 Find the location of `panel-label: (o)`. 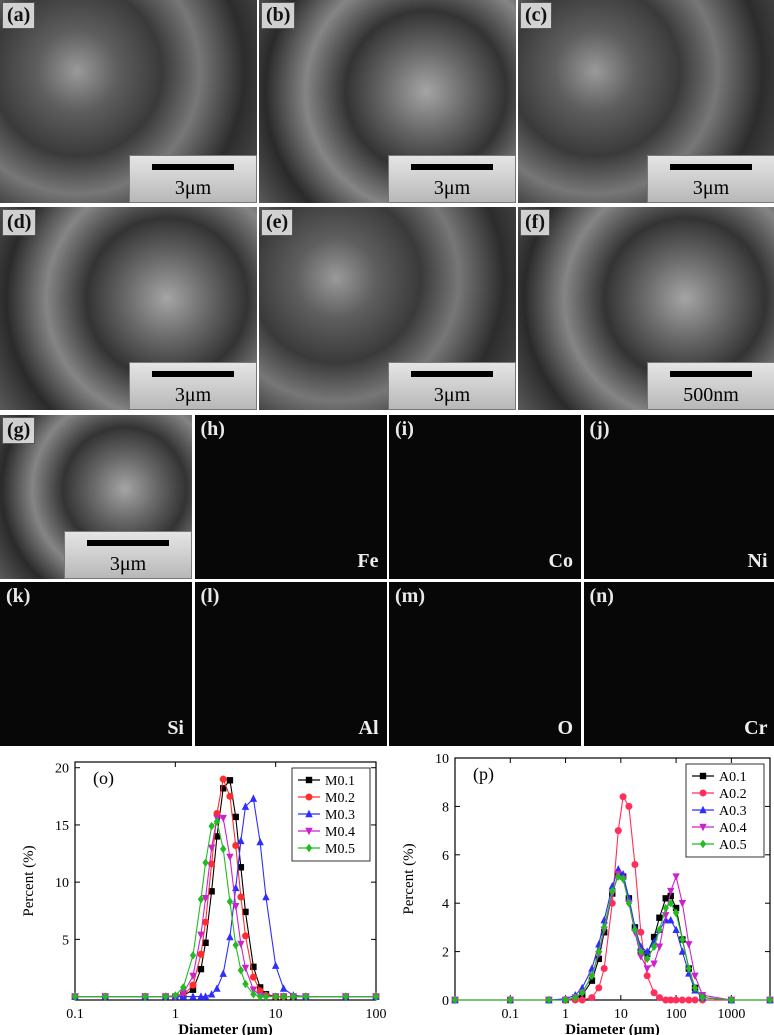

panel-label: (o) is located at coordinates (103, 778).